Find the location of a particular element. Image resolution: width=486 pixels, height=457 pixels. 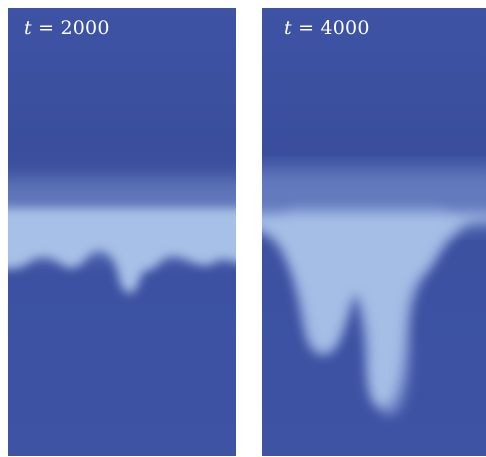

time-value: 4000 is located at coordinates (345, 28).